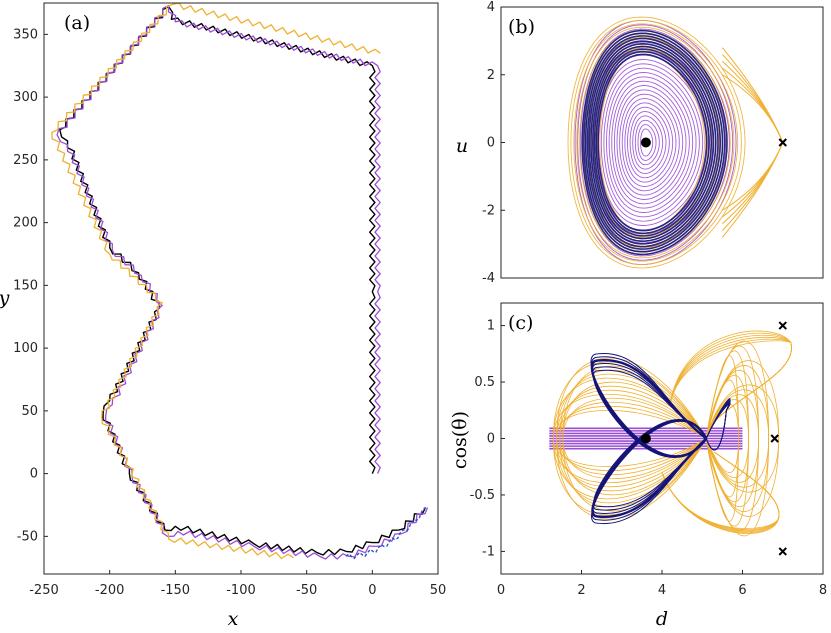  I want to click on x-tick-label: -150, so click(176, 590).